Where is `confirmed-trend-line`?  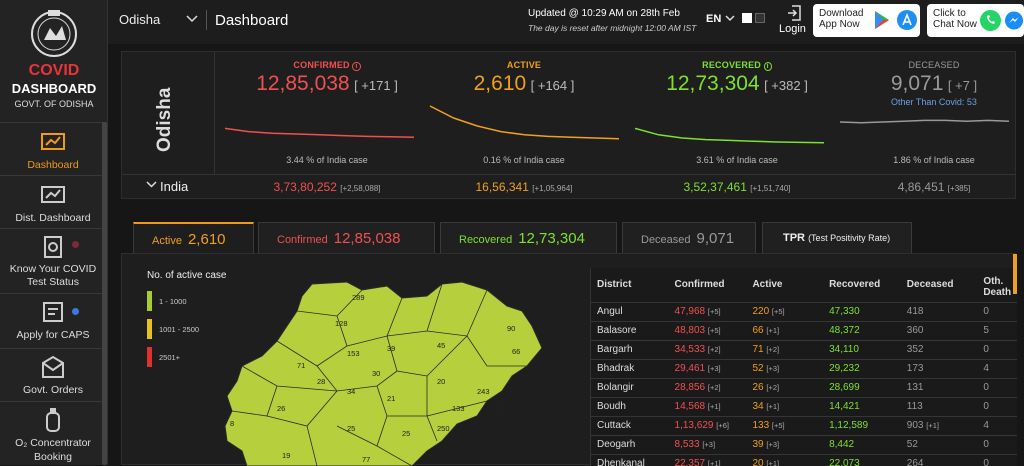 confirmed-trend-line is located at coordinates (319, 132).